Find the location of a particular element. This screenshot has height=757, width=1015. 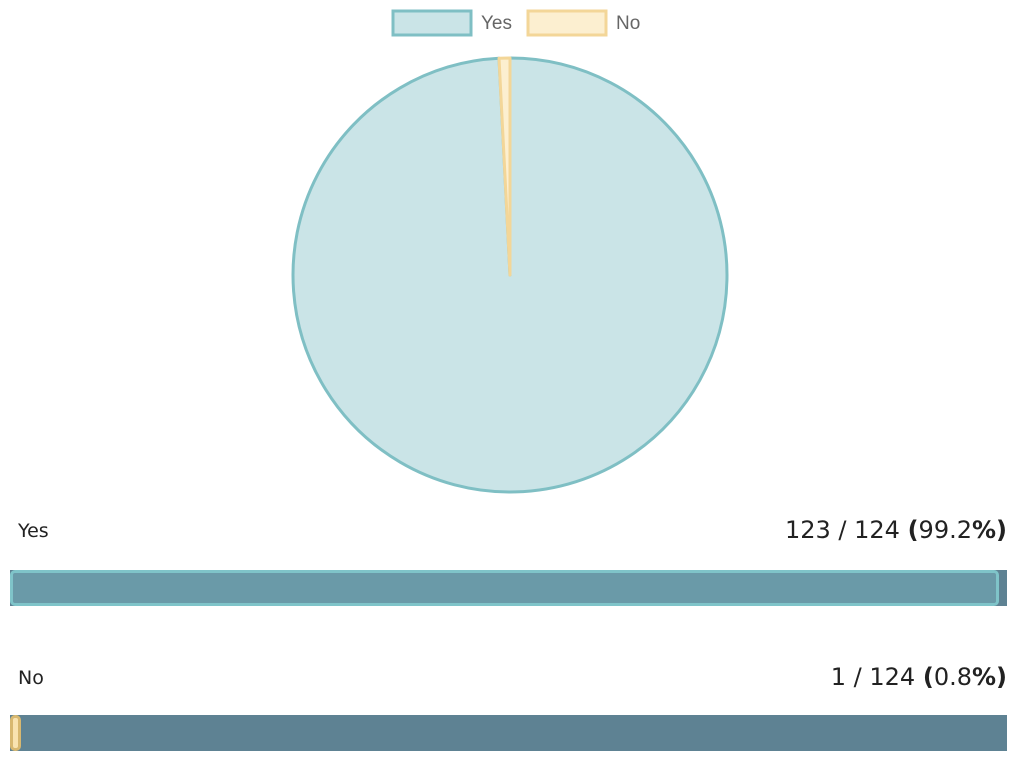

result-close-paren-yes: ) is located at coordinates (1001, 530).